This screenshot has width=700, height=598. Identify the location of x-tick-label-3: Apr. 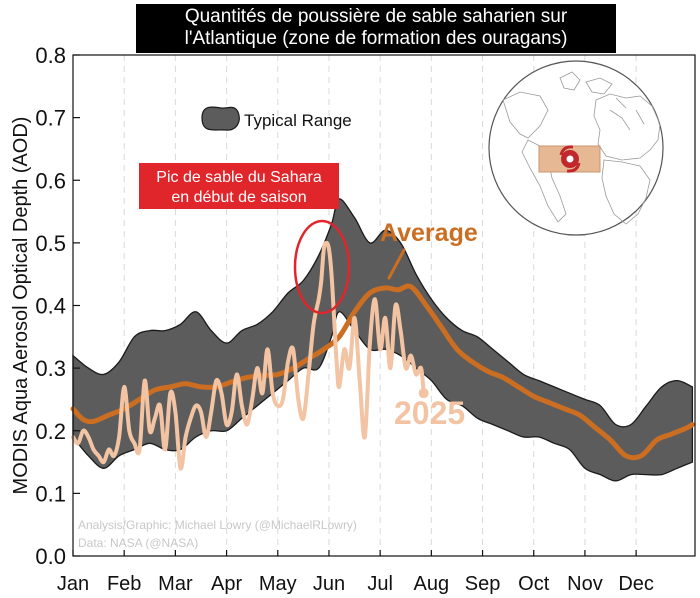
(226, 584).